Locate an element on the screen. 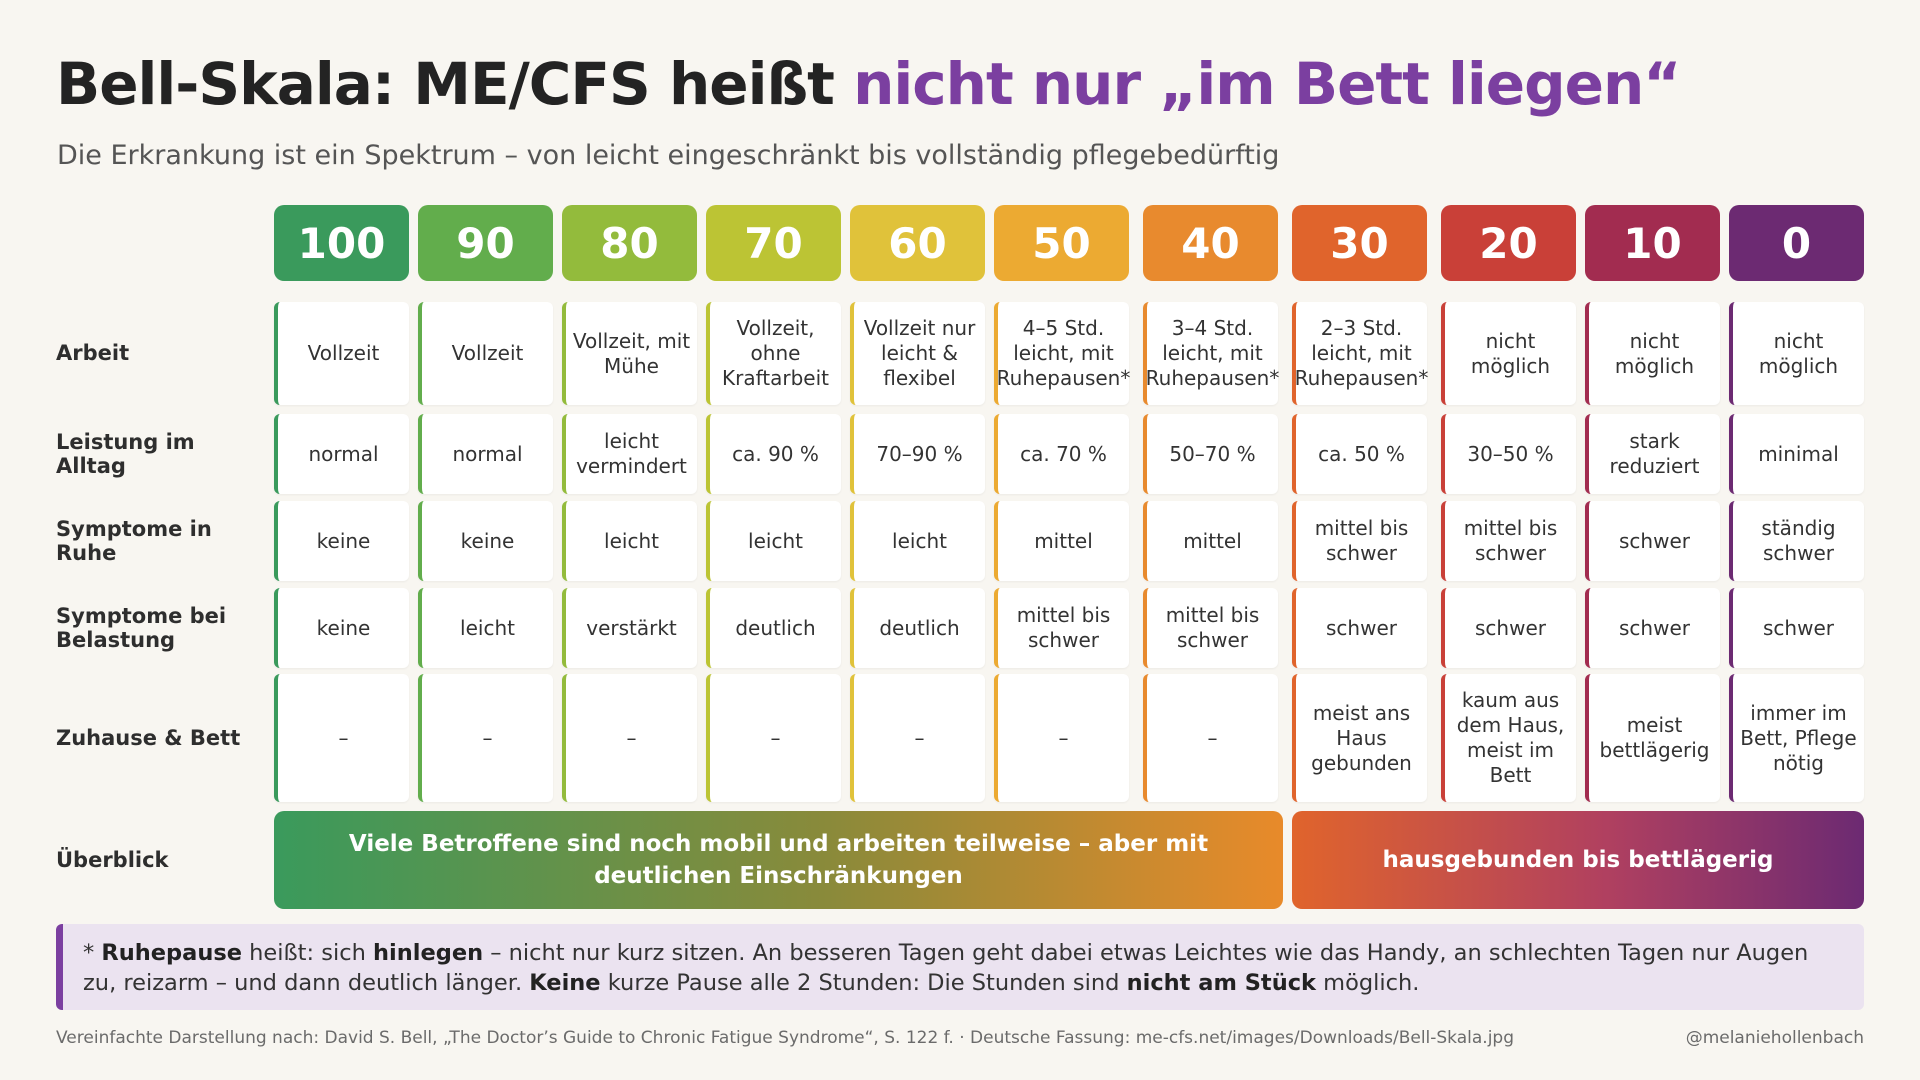  table-cell: meist bettlägerig is located at coordinates (1652, 738).